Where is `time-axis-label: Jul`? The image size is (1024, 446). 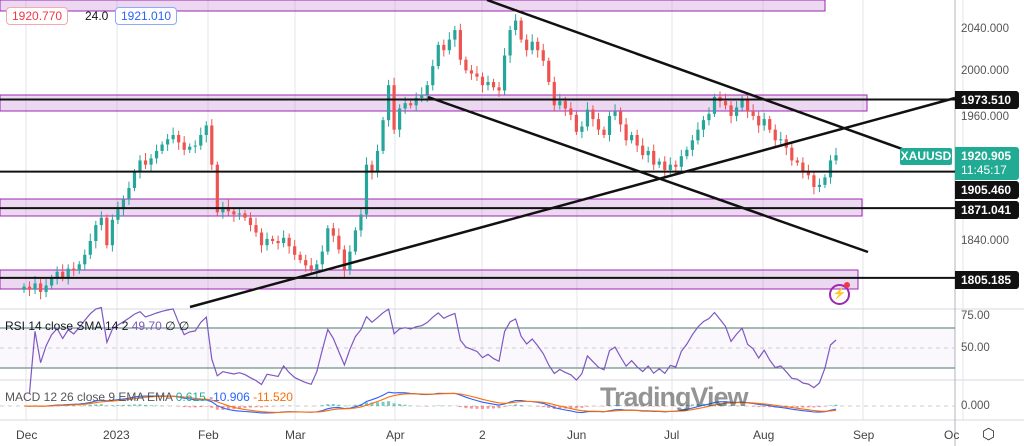 time-axis-label: Jul is located at coordinates (672, 435).